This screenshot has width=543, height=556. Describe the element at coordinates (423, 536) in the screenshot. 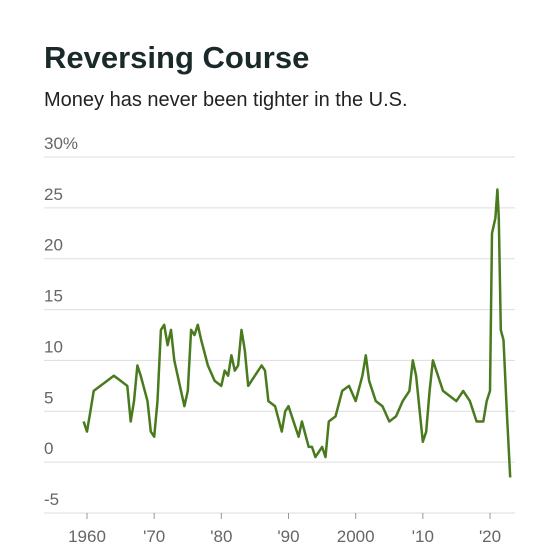

I see `x-tick-label: '10` at that location.